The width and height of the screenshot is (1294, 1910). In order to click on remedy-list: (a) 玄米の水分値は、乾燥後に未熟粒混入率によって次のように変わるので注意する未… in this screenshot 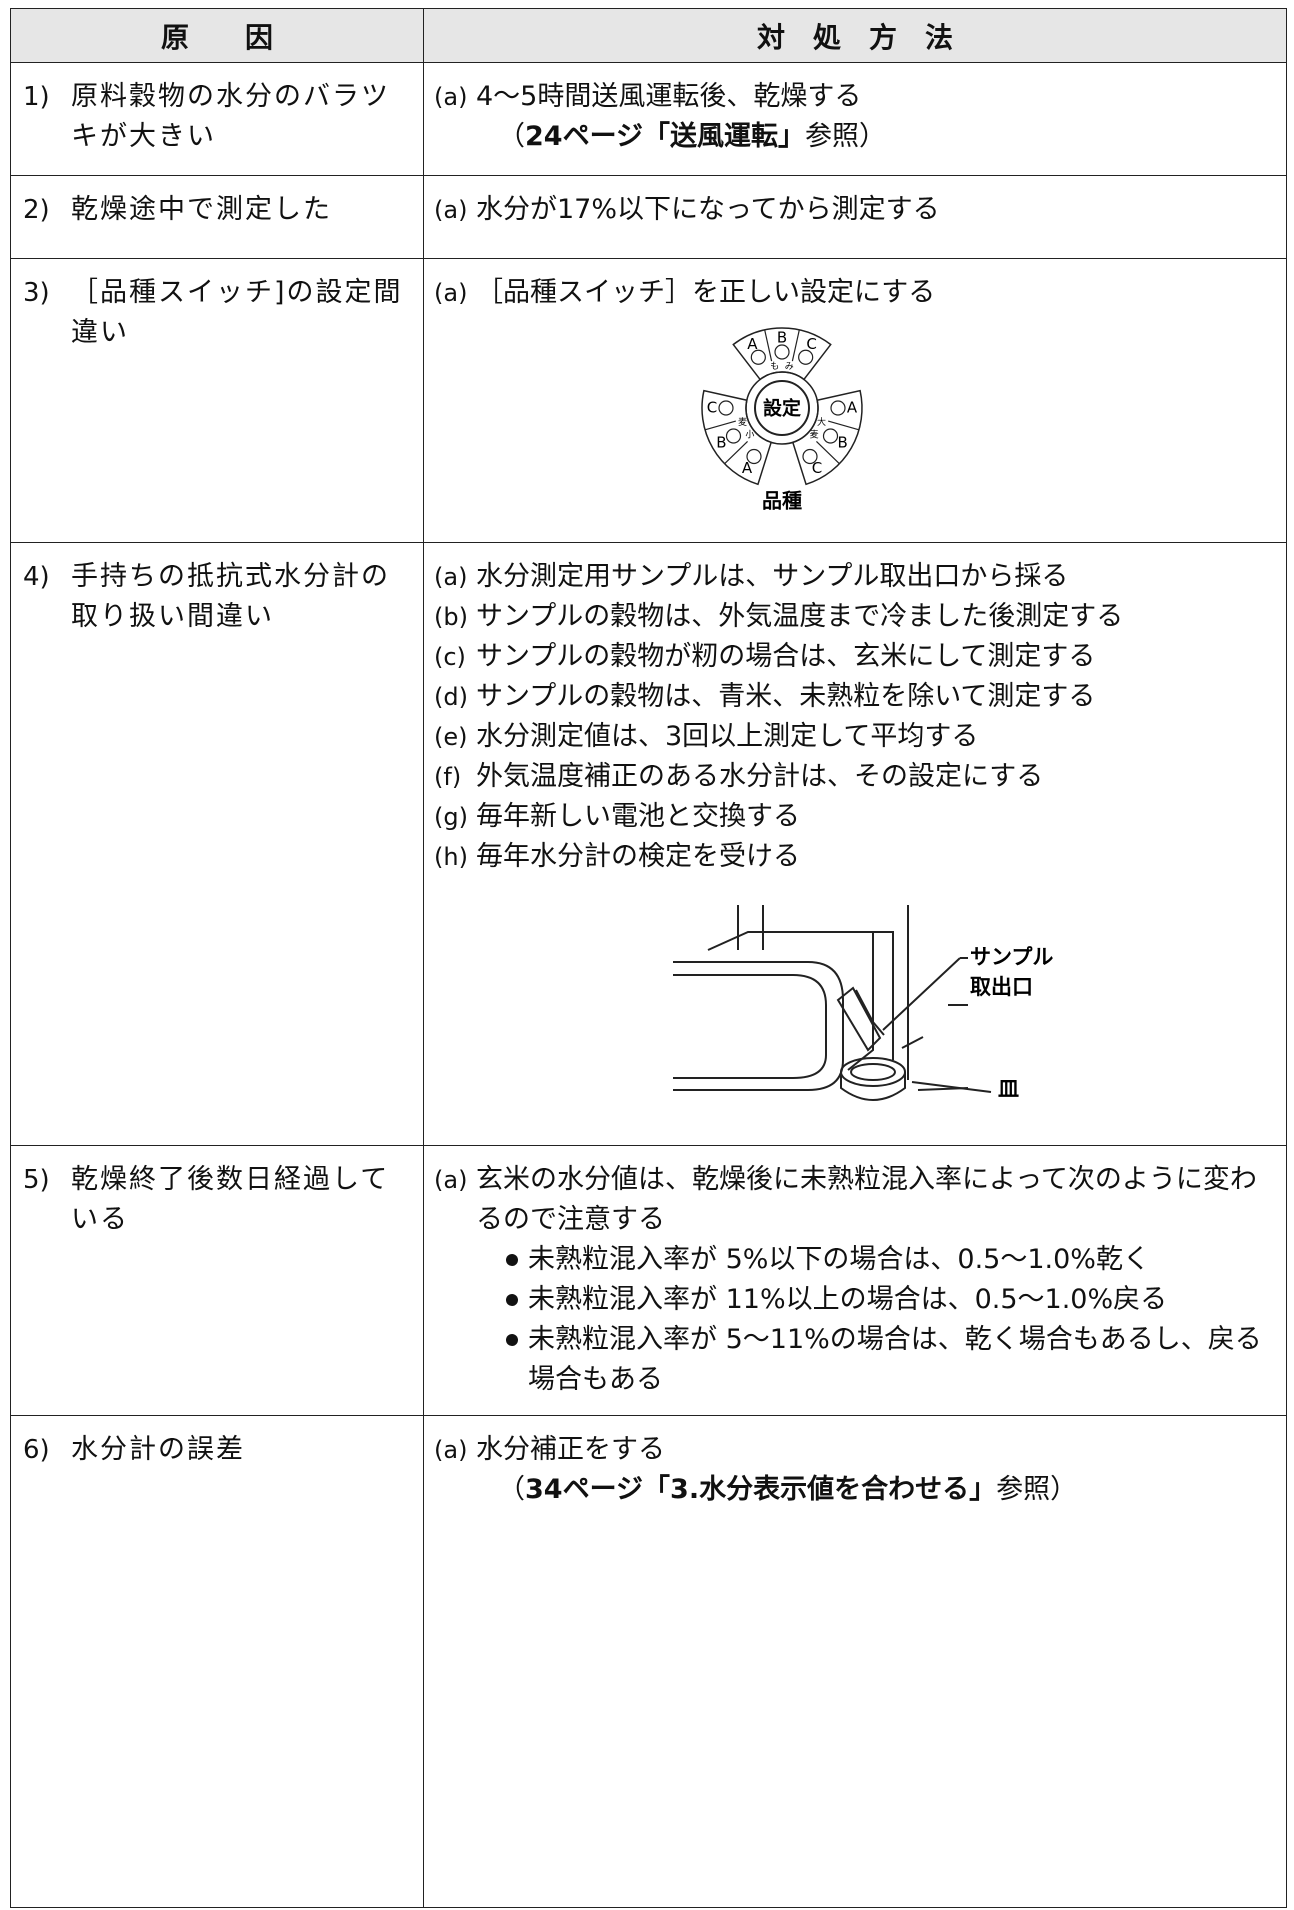, I will do `click(856, 1280)`.